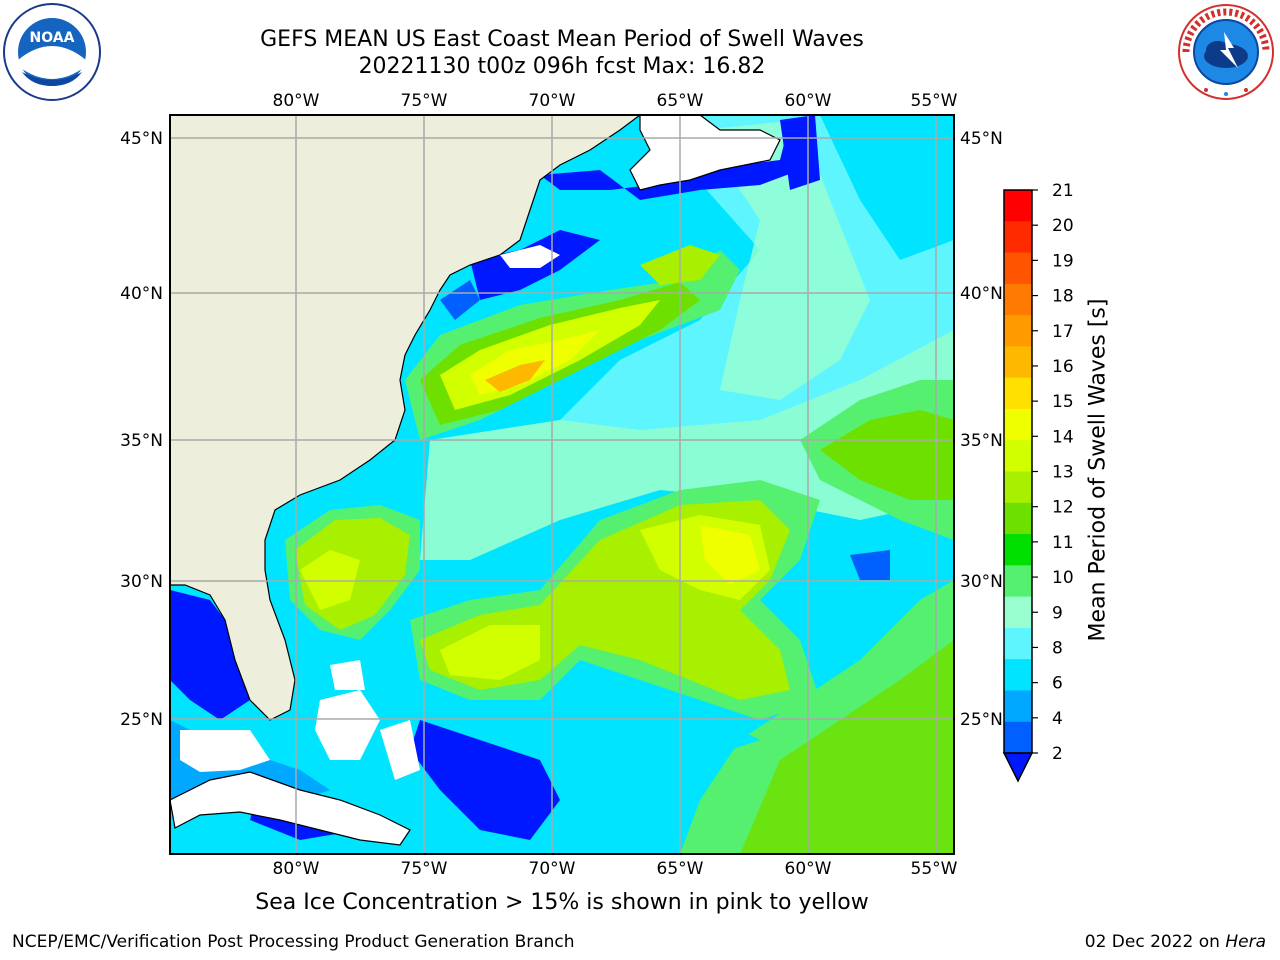 This screenshot has height=960, width=1280. Describe the element at coordinates (1063, 508) in the screenshot. I see `colorbar-tick-label: 12` at that location.